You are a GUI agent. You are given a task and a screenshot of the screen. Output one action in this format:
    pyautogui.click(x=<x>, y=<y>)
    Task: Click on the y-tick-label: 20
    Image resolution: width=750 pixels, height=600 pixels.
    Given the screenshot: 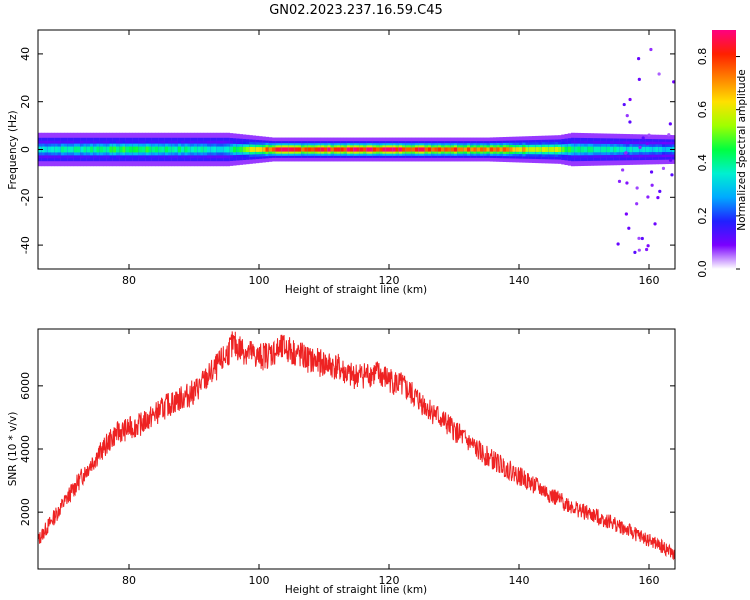 What is the action you would take?
    pyautogui.click(x=25, y=102)
    